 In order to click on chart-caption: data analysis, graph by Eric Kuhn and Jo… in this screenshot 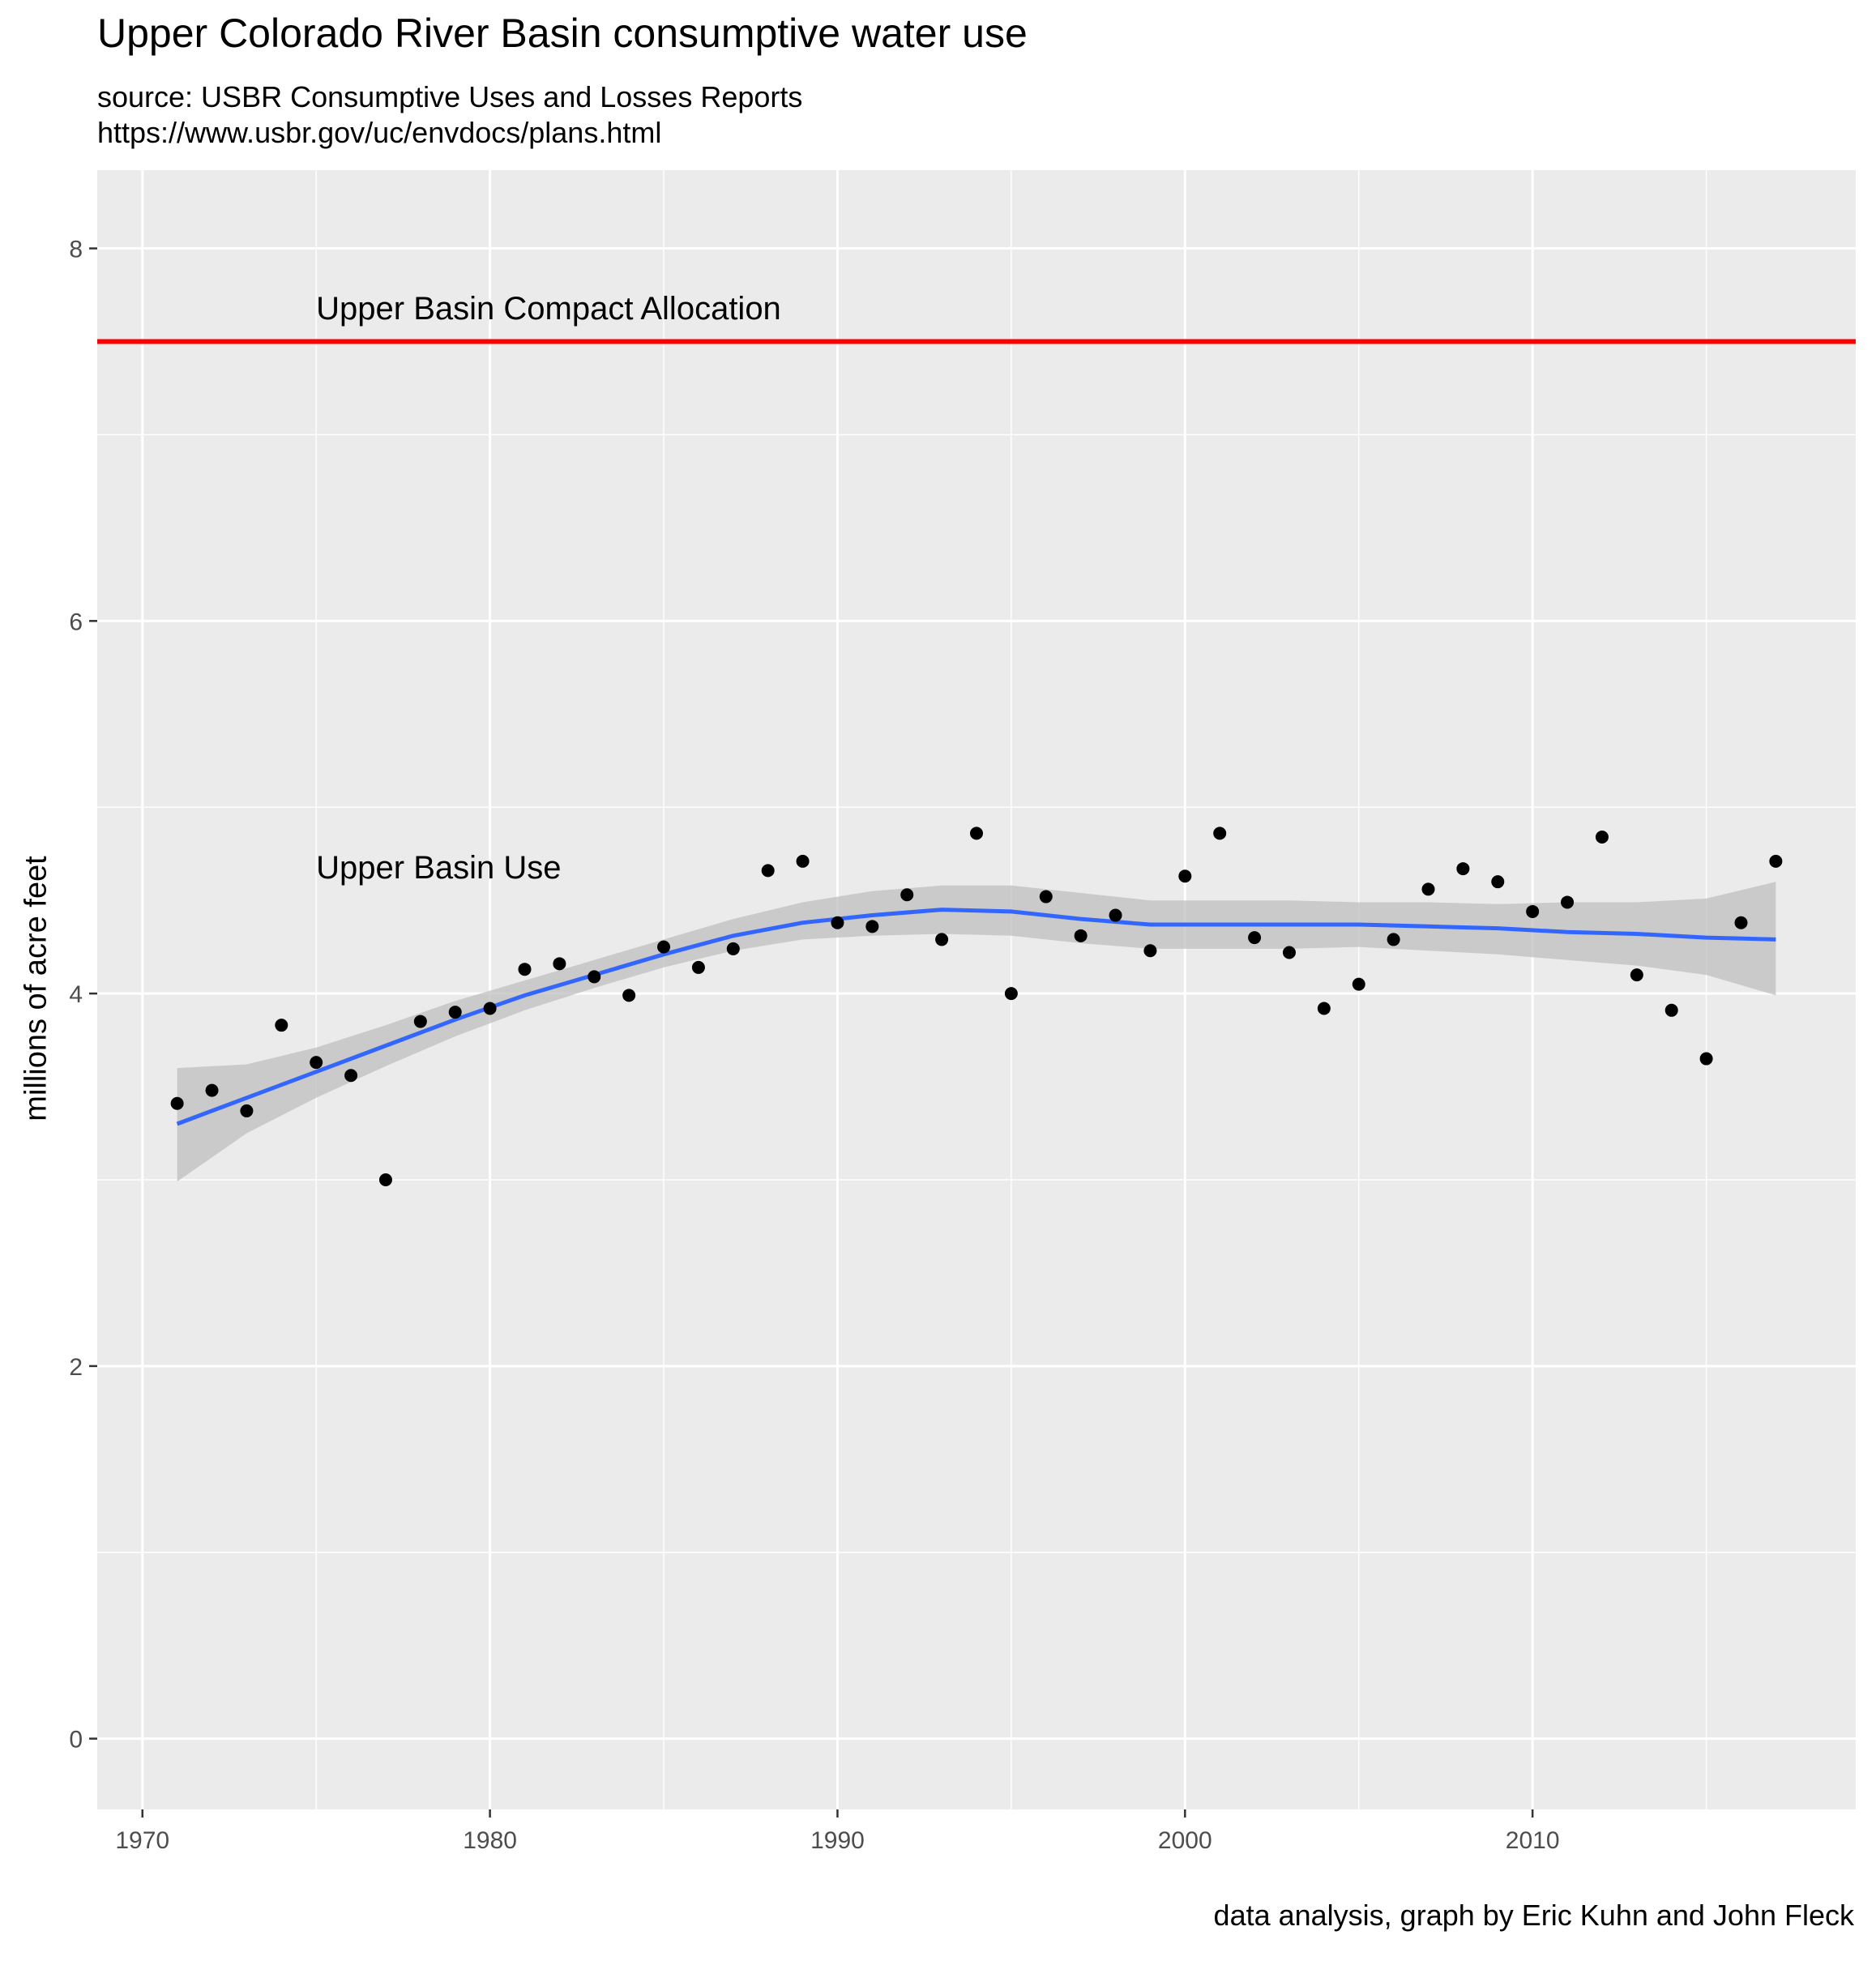, I will do `click(1533, 1916)`.